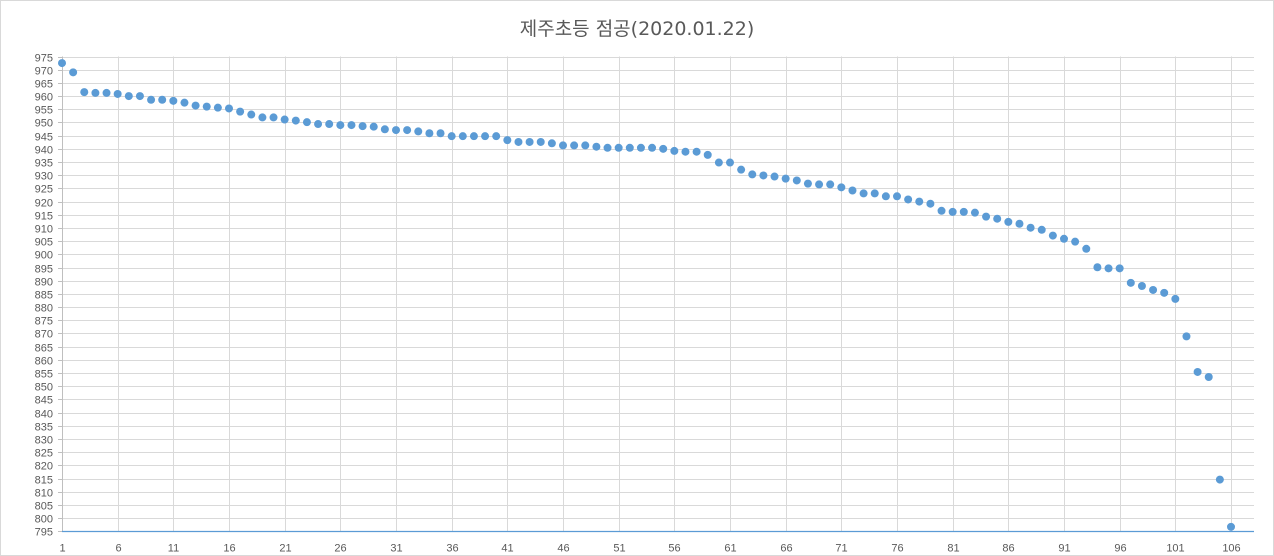 This screenshot has width=1274, height=556. I want to click on x-tick-label: 1, so click(62, 548).